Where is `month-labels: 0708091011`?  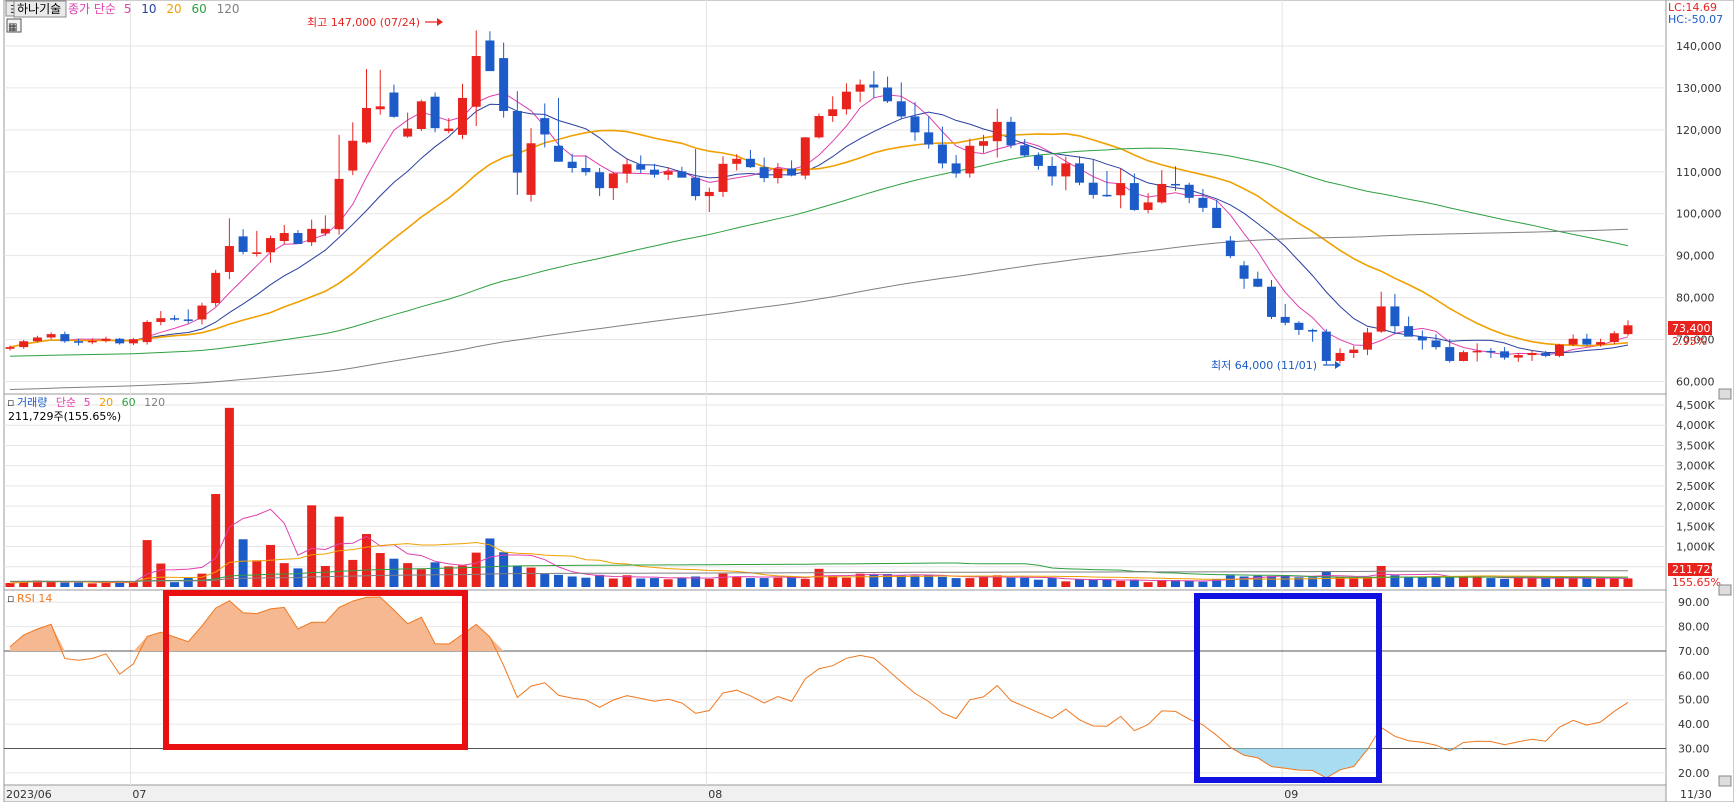
month-labels: 0708091011 is located at coordinates (715, 794).